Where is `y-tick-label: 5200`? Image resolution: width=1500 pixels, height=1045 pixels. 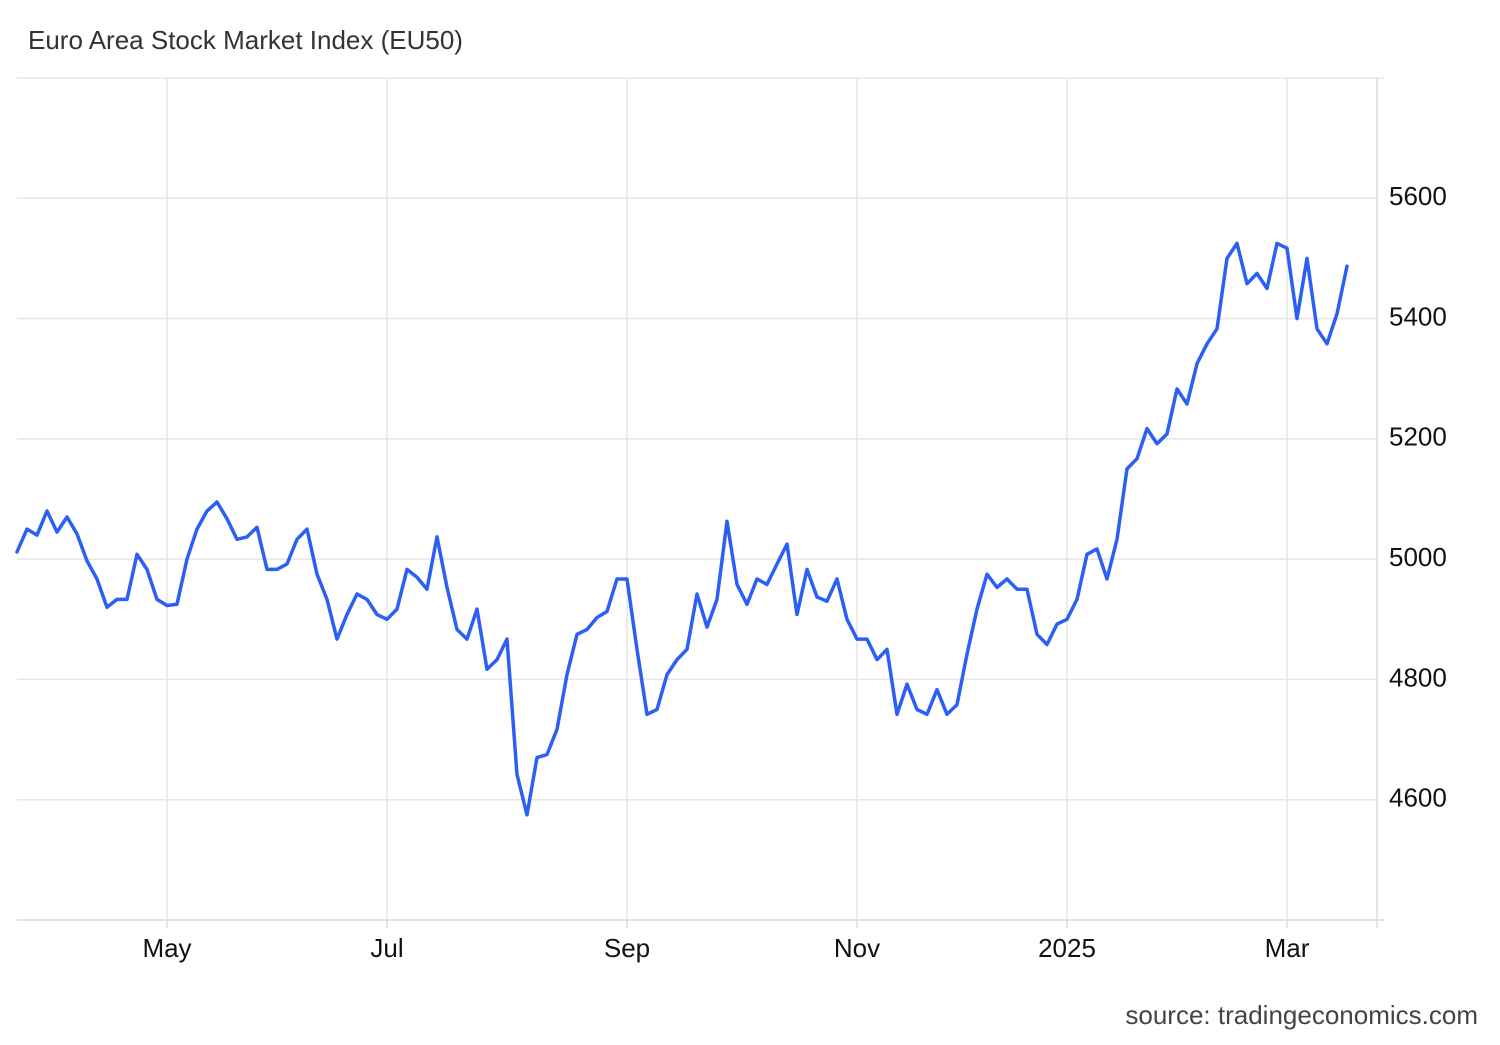 y-tick-label: 5200 is located at coordinates (1418, 437).